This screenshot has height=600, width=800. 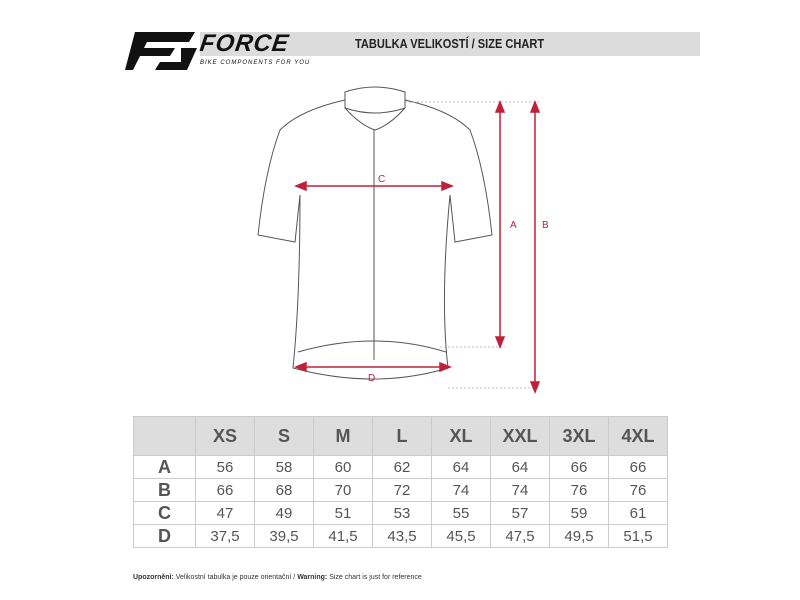 I want to click on table-cell: 49,5, so click(x=579, y=536).